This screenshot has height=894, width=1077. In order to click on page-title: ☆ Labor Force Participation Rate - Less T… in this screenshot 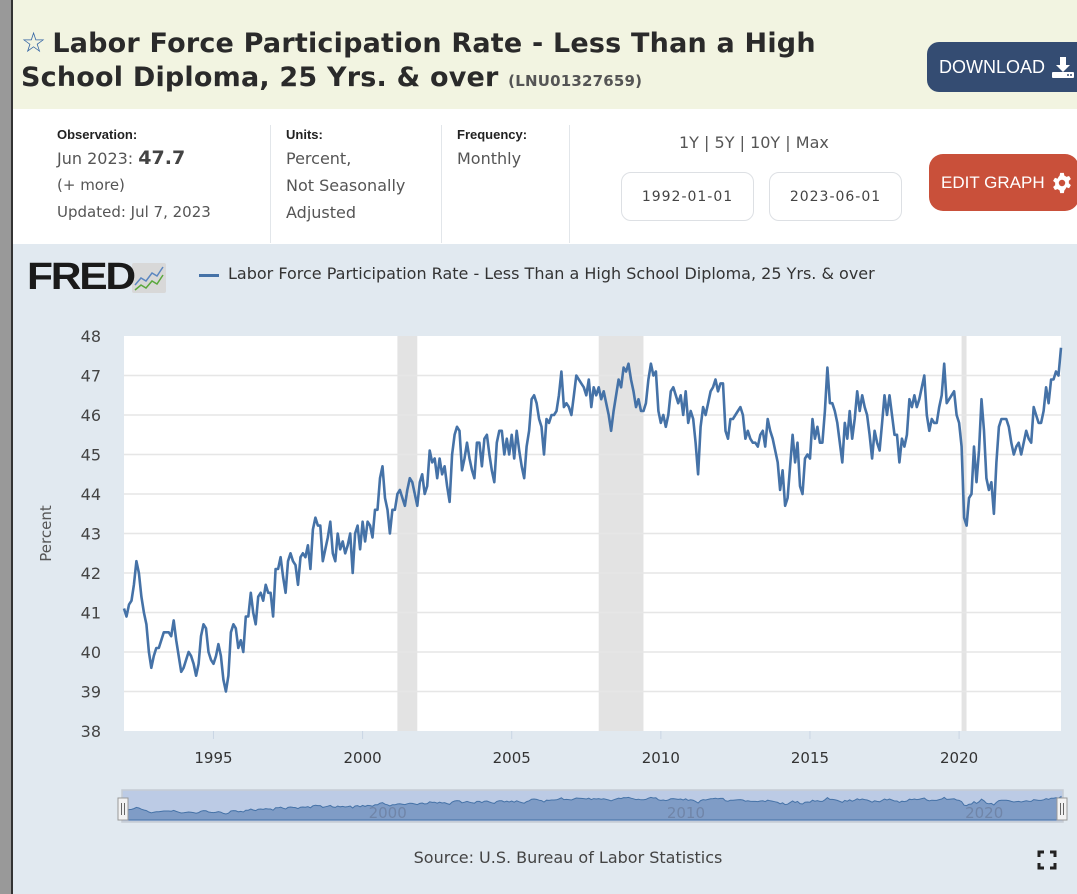, I will do `click(471, 62)`.